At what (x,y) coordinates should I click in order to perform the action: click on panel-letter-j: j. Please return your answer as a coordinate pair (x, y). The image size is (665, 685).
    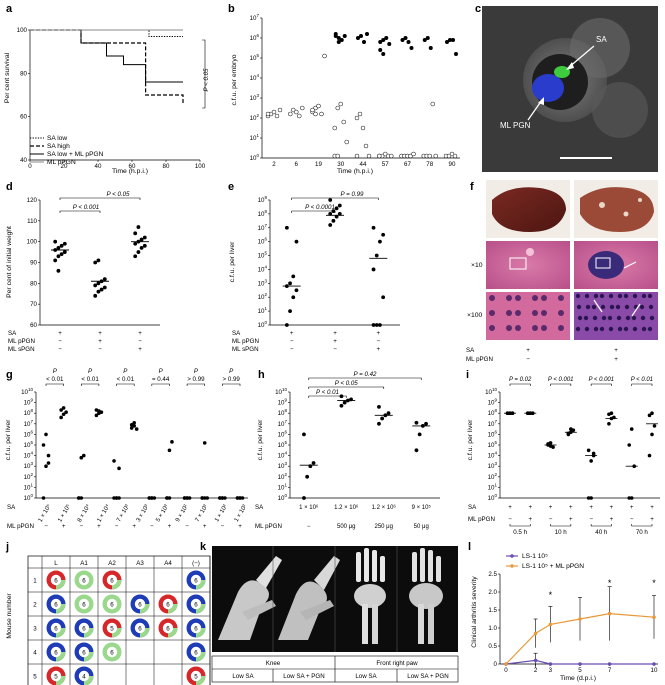
    Looking at the image, I should click on (7, 547).